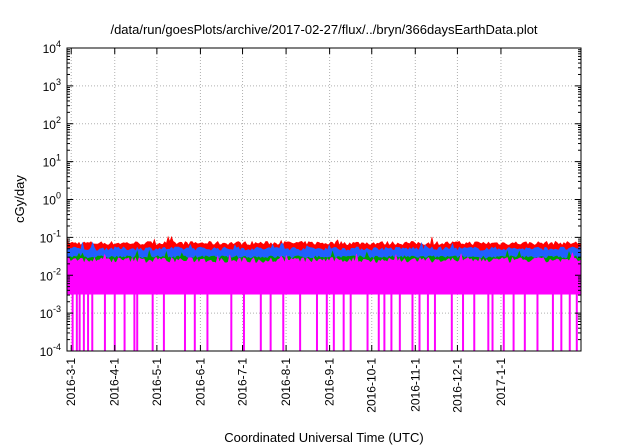 Image resolution: width=640 pixels, height=448 pixels. I want to click on y-tick-label: 10², so click(52, 123).